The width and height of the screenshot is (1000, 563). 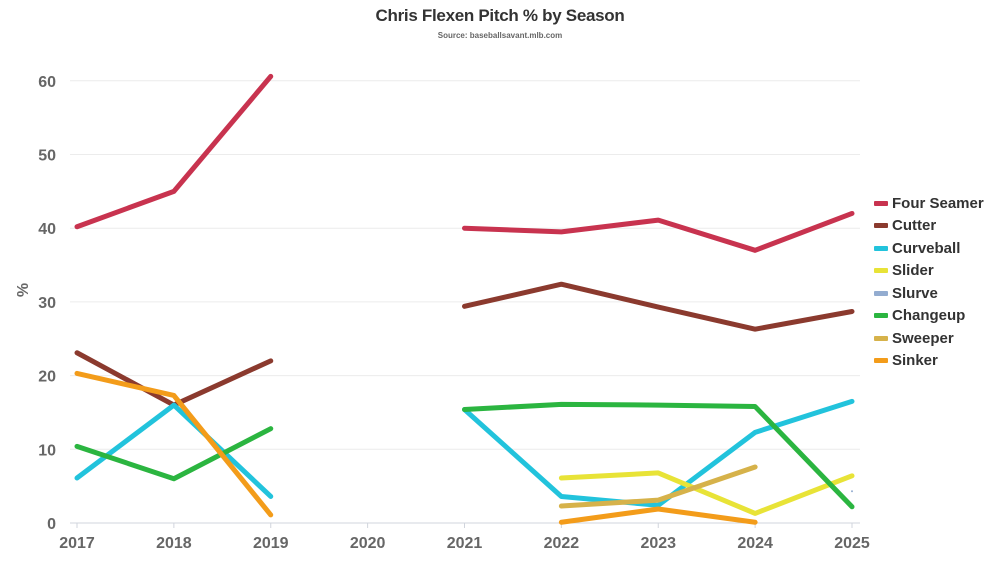 What do you see at coordinates (926, 248) in the screenshot?
I see `legend-label: Curveball` at bounding box center [926, 248].